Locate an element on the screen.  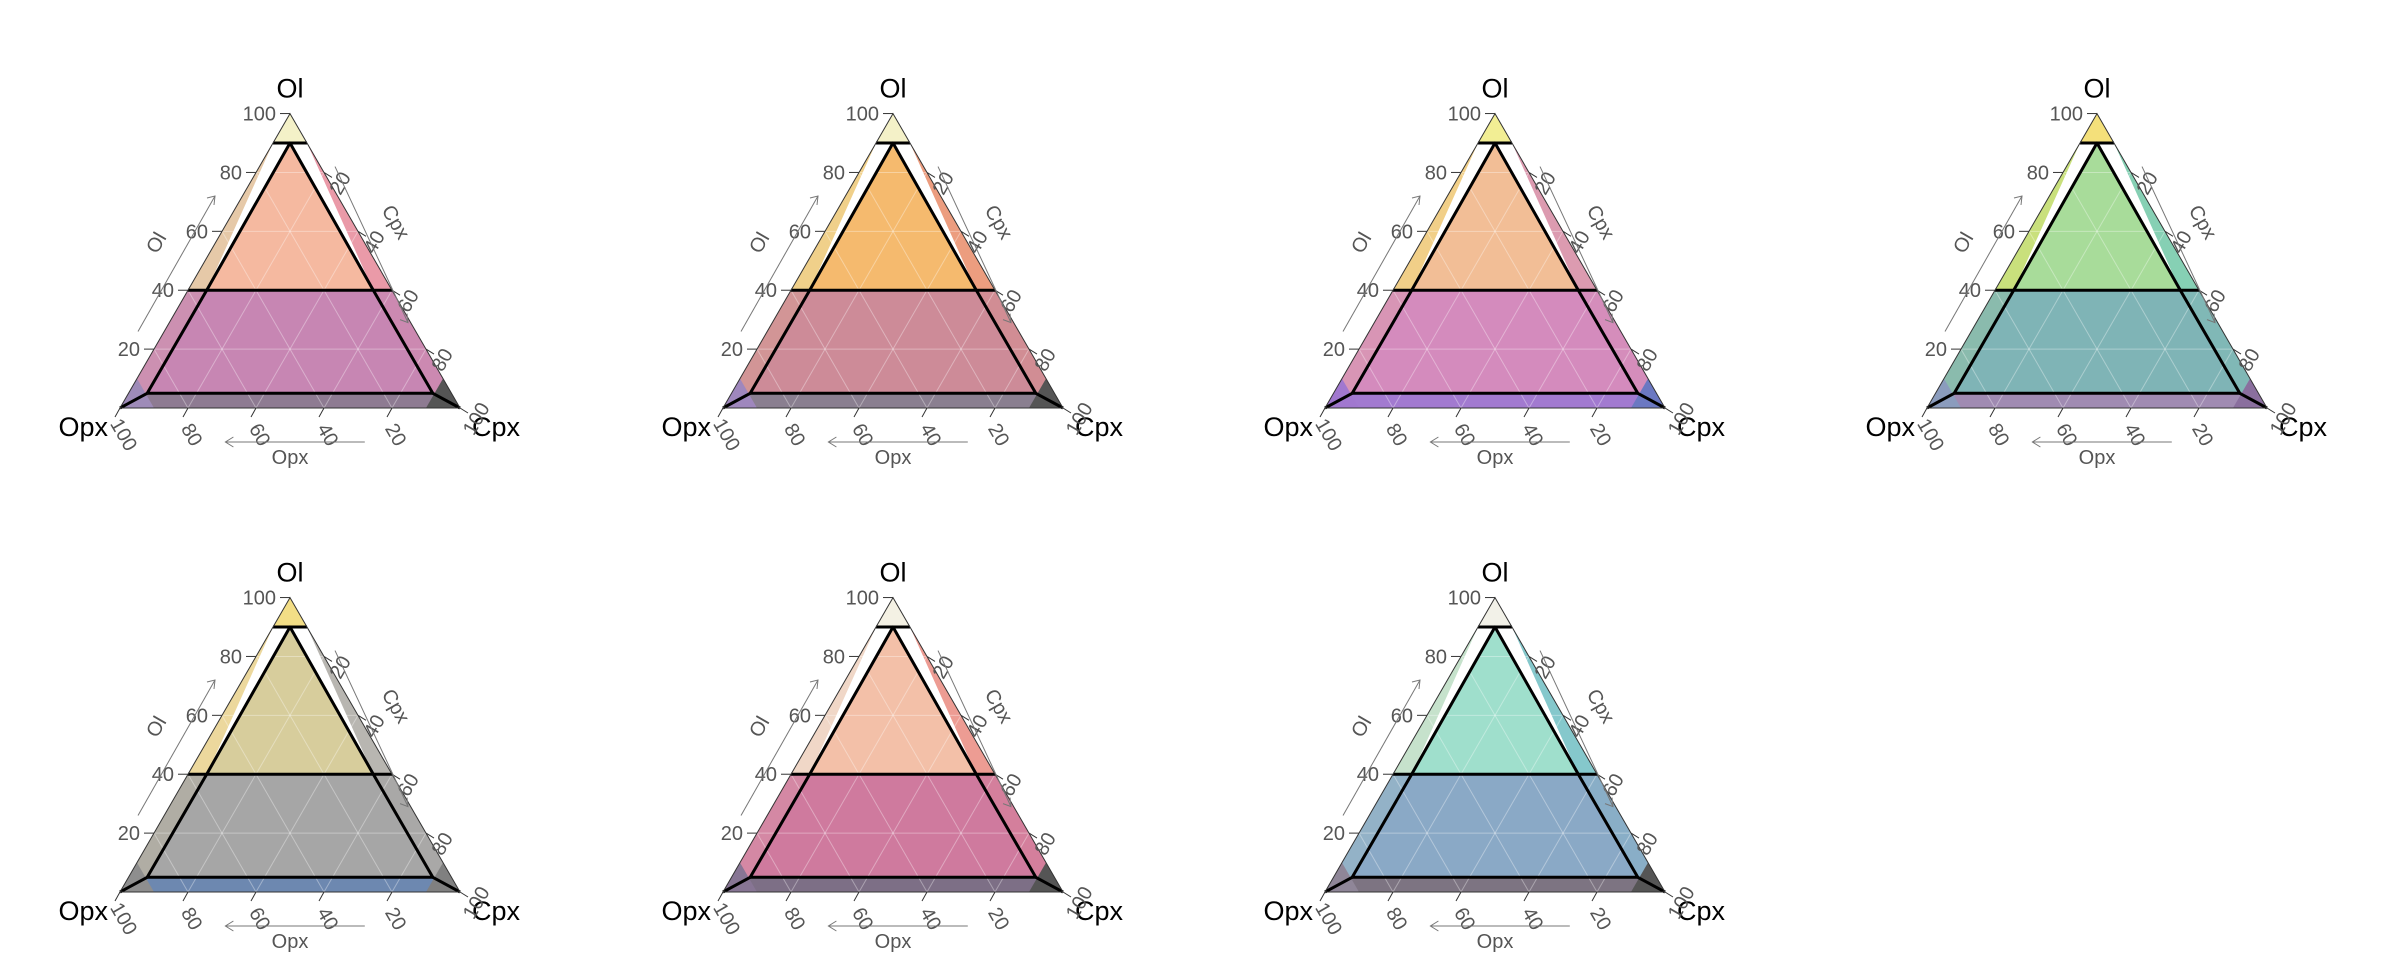
field-middle is located at coordinates (2097, 342).